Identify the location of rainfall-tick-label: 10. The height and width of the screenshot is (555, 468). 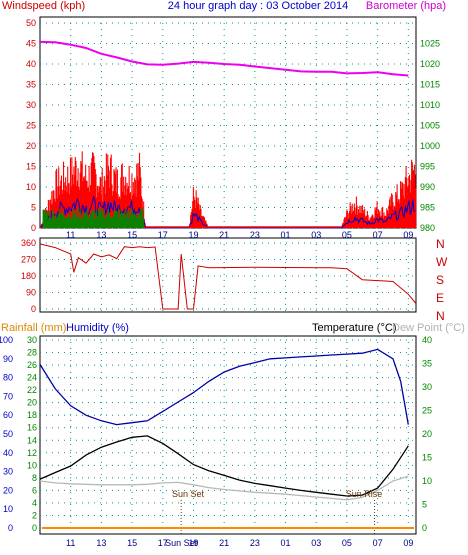
(32, 465).